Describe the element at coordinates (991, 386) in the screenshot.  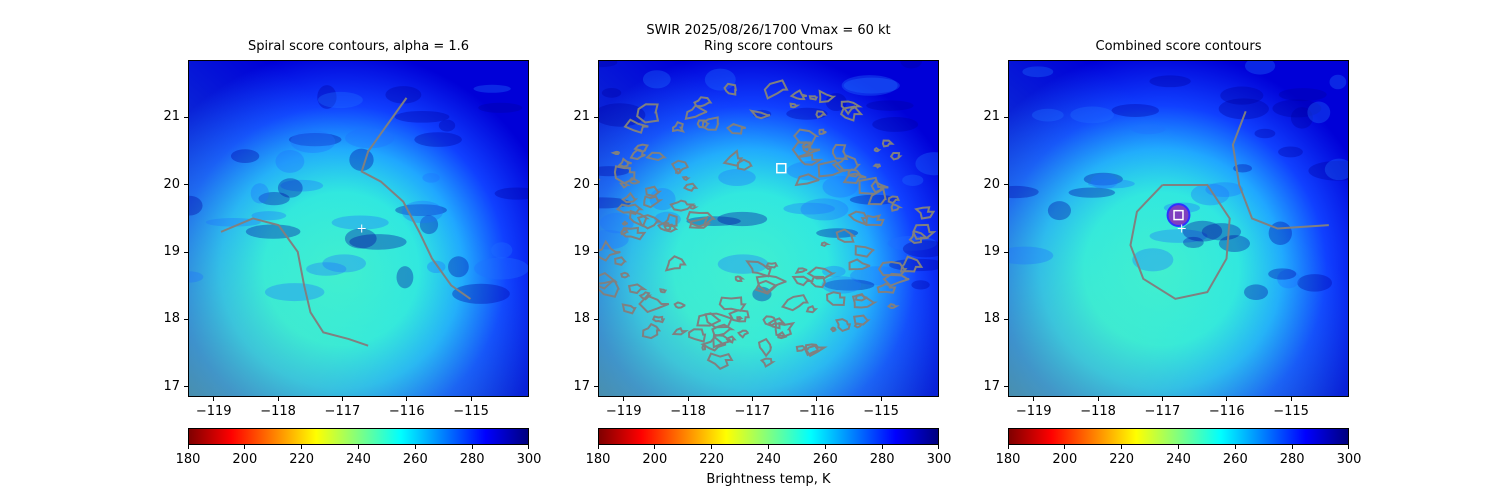
I see `y-tick-label: 17` at that location.